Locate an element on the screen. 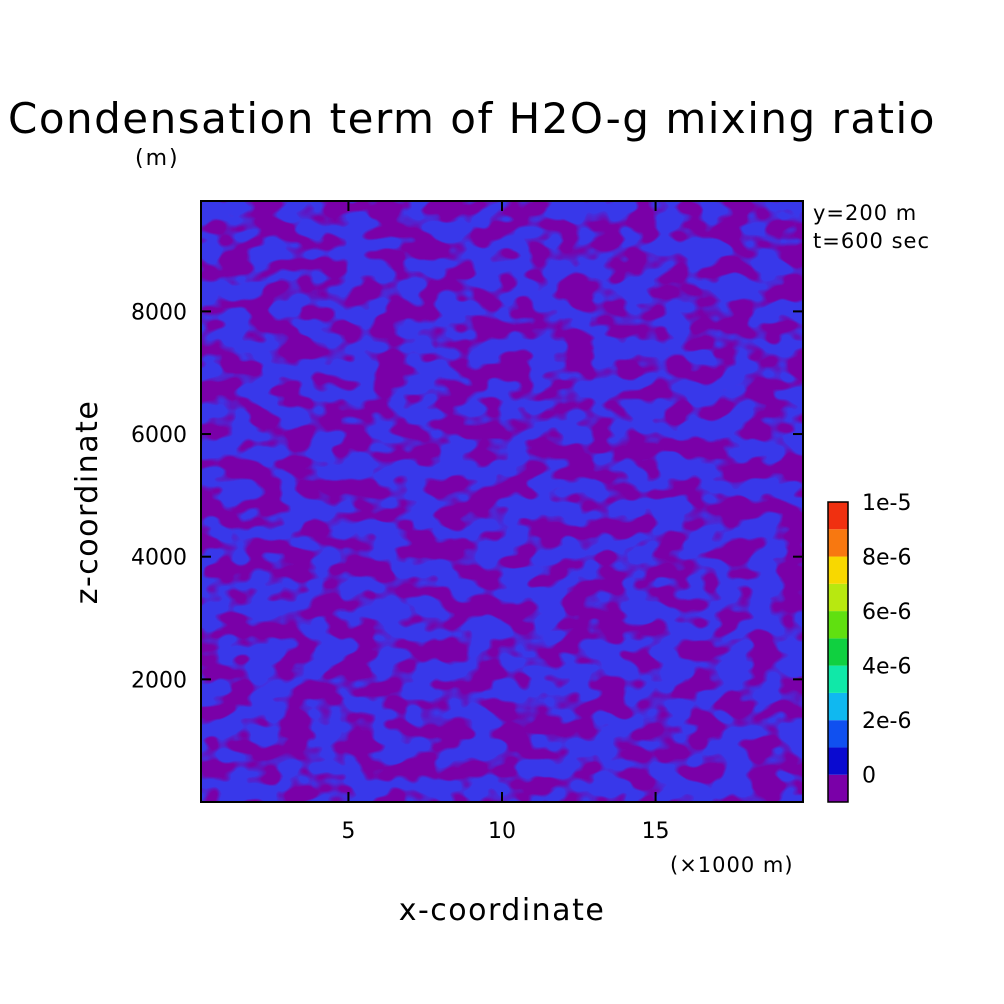 The height and width of the screenshot is (1004, 1004). annotation-t: t=600 sec is located at coordinates (871, 241).